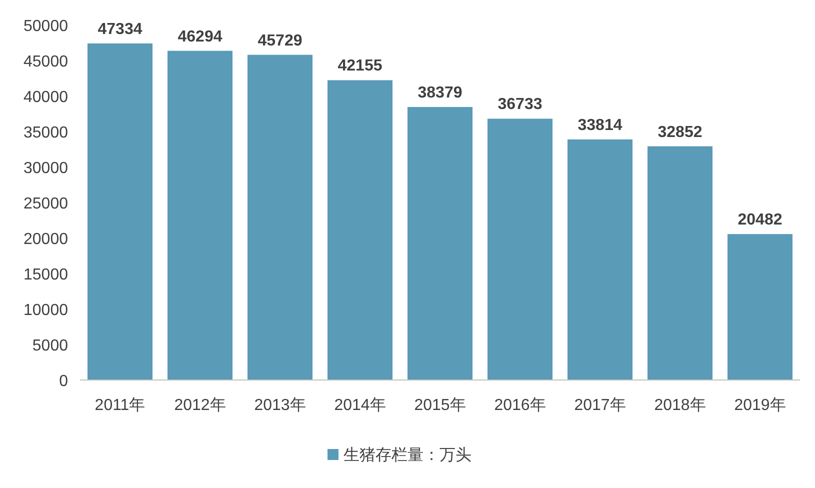  What do you see at coordinates (46, 239) in the screenshot?
I see `y-tick-label: 20000` at bounding box center [46, 239].